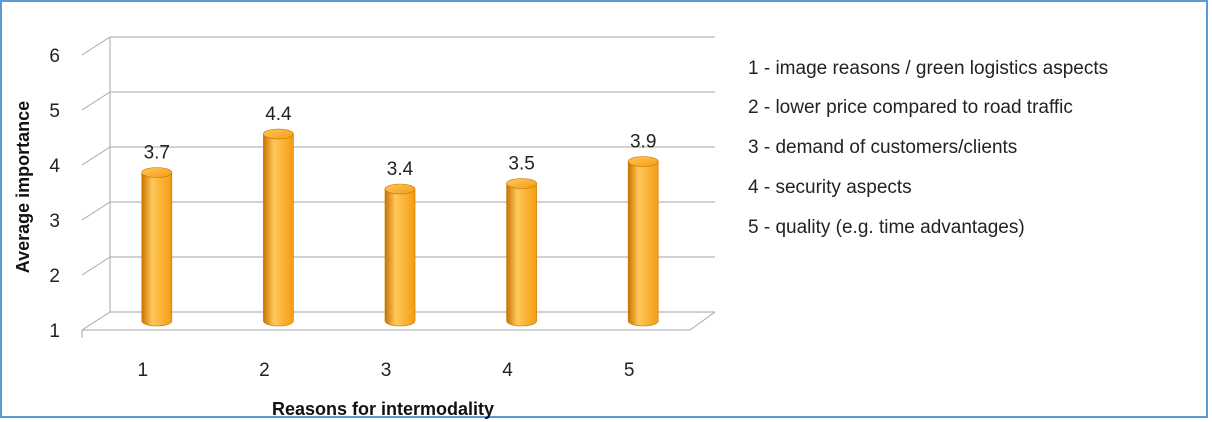 This screenshot has height=422, width=1212. Describe the element at coordinates (54, 56) in the screenshot. I see `y-tick-label: 6` at that location.